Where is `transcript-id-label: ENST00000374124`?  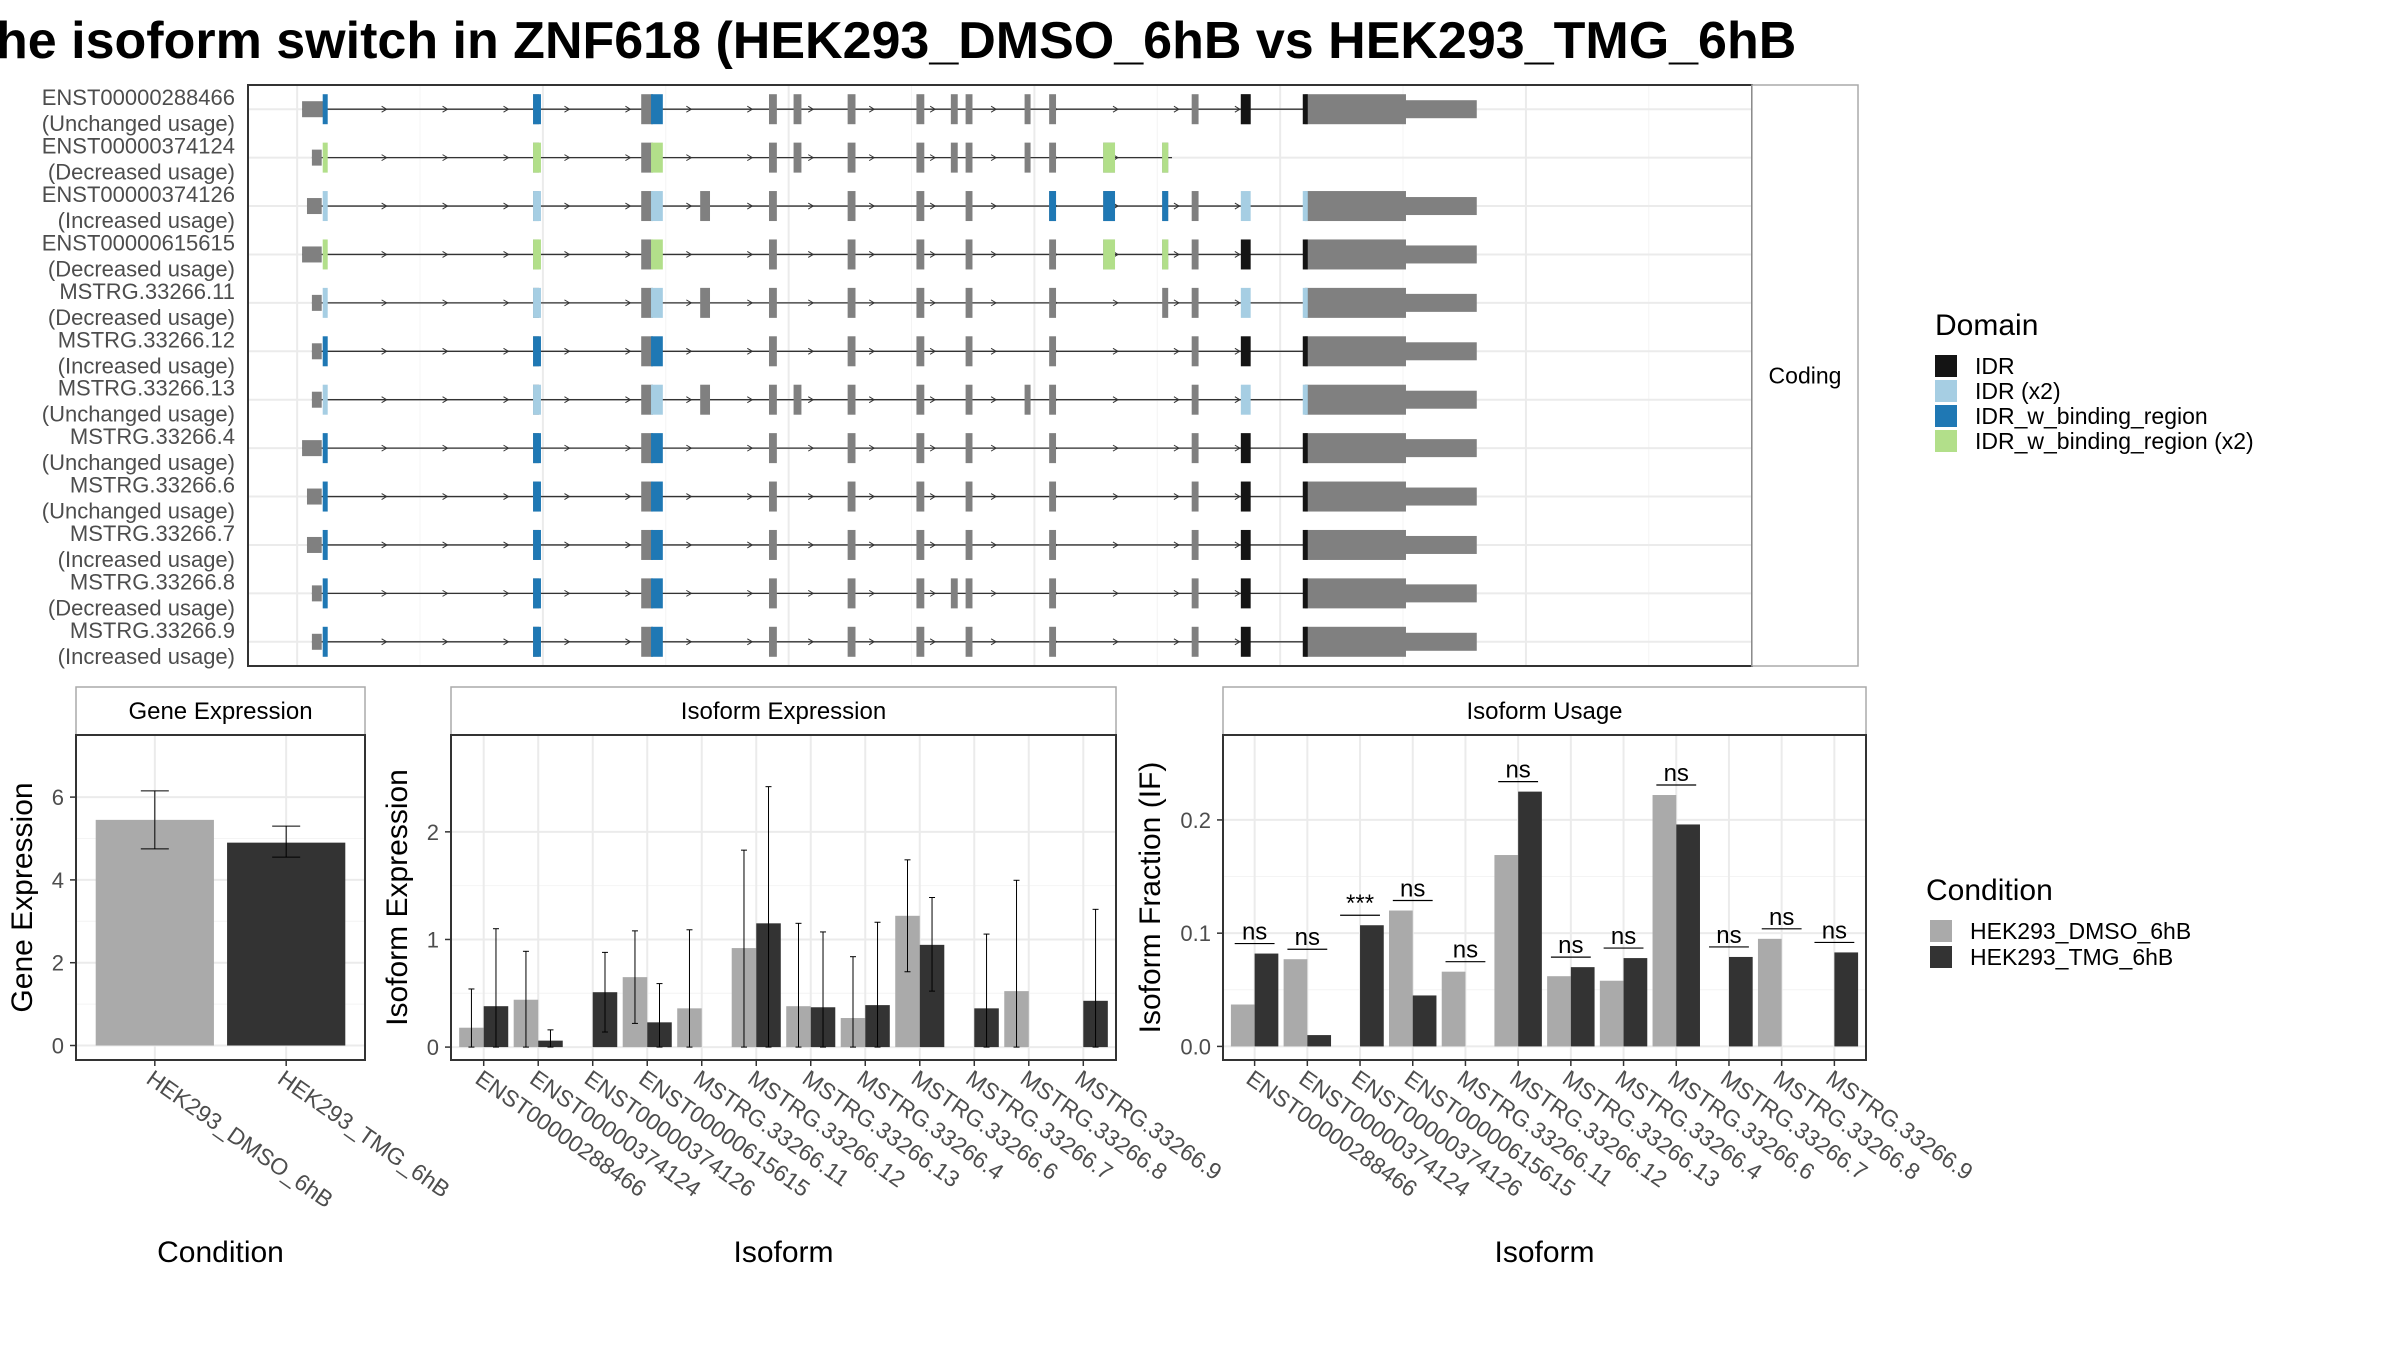
transcript-id-label: ENST00000374124 is located at coordinates (138, 146).